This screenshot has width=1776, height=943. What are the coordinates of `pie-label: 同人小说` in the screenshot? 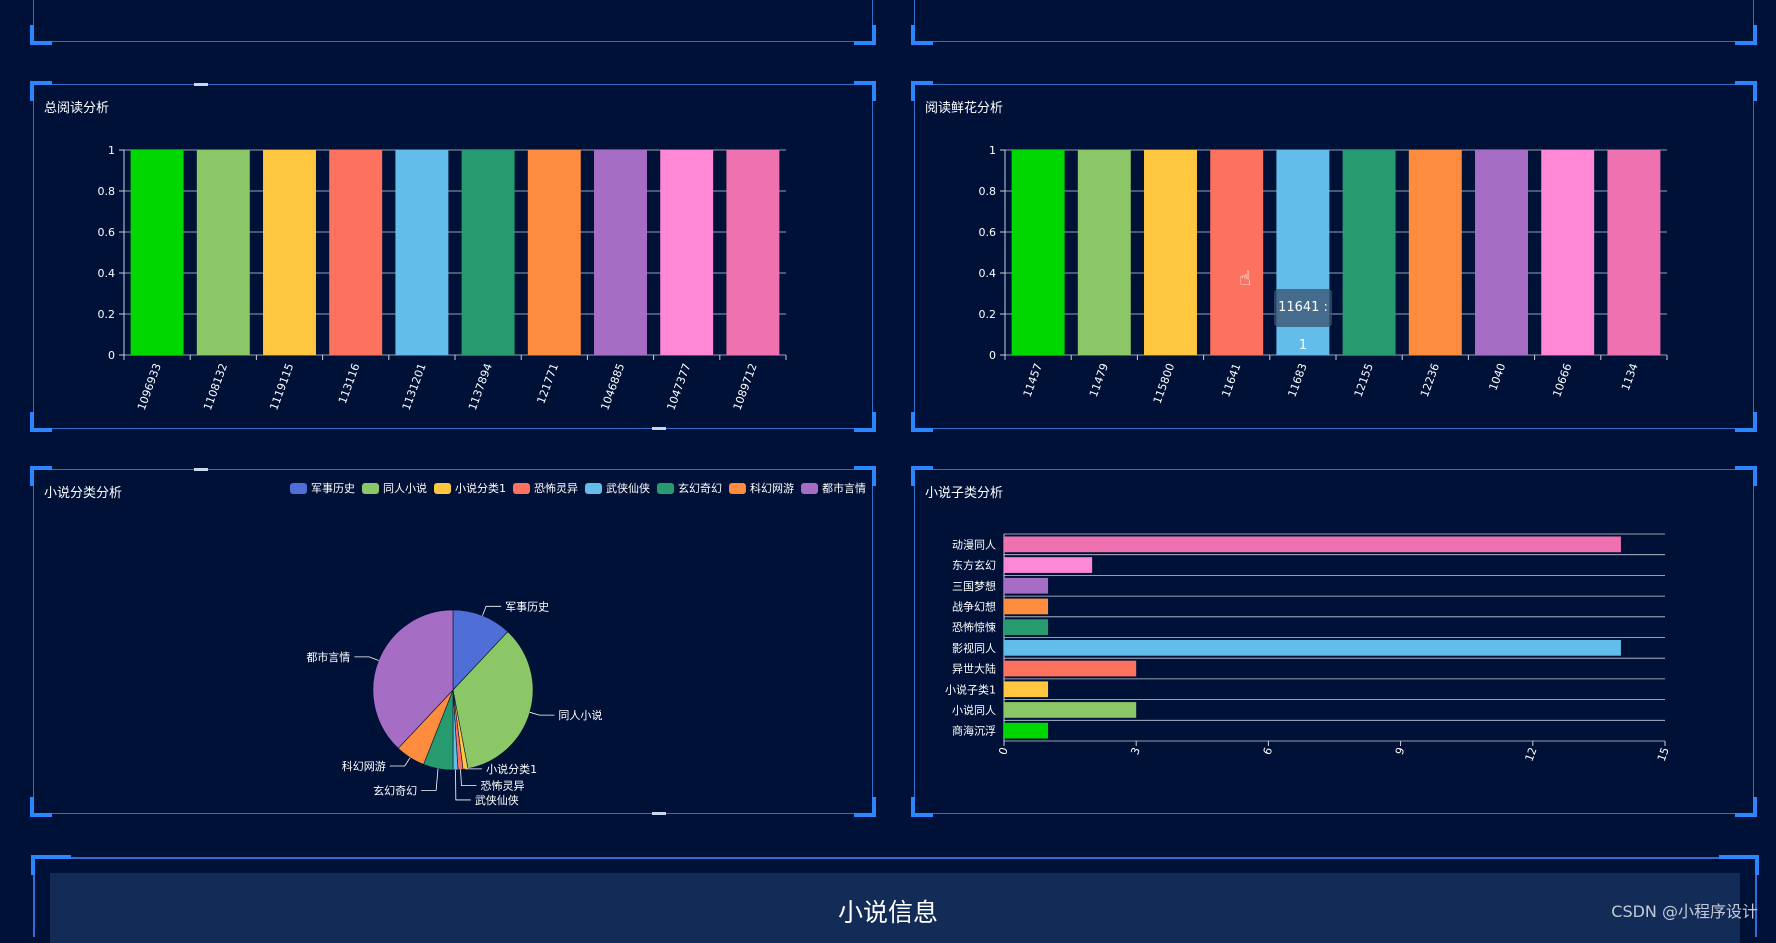 It's located at (580, 715).